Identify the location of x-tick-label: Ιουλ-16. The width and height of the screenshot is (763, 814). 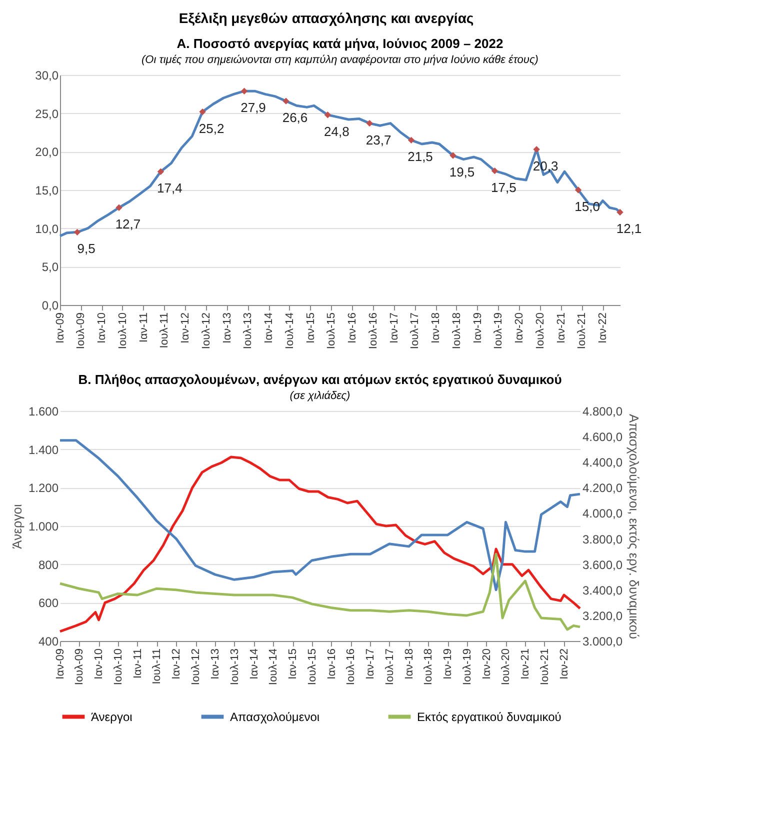
(373, 331).